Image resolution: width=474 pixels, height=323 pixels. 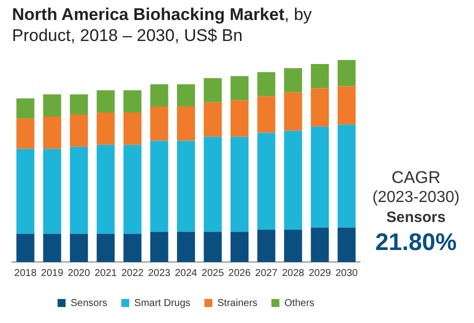 What do you see at coordinates (299, 303) in the screenshot?
I see `legend-label: Others` at bounding box center [299, 303].